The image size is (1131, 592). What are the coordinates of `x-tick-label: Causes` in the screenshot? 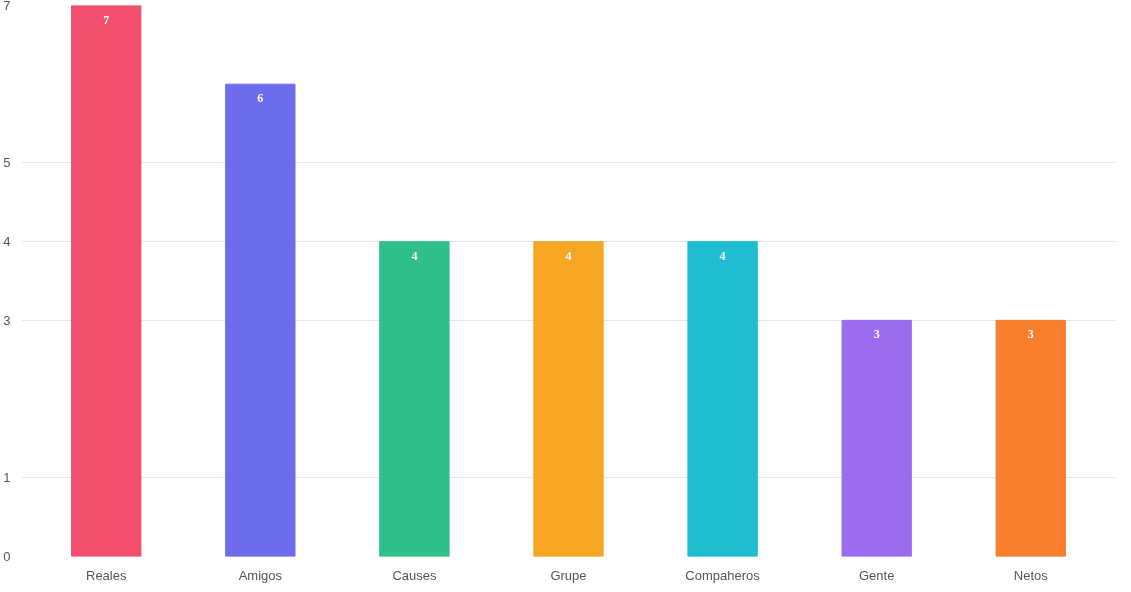 It's located at (414, 575).